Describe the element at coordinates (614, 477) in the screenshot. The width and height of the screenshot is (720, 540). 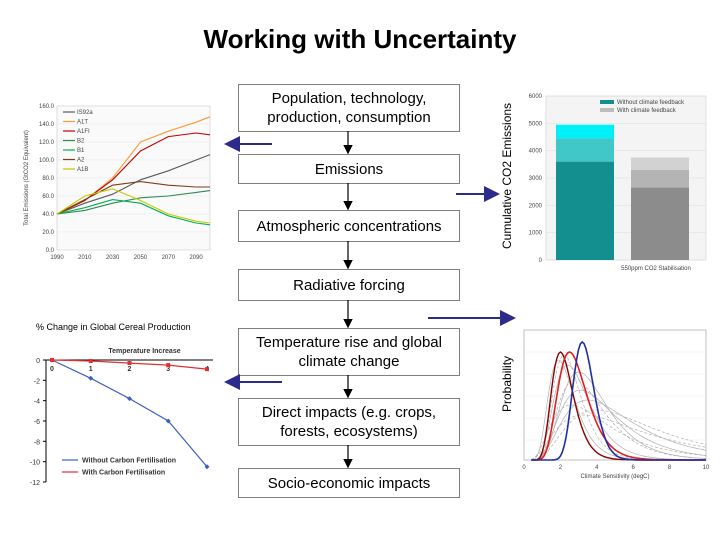
I see `x-axis-label: Climate Sensitivity (degC)` at that location.